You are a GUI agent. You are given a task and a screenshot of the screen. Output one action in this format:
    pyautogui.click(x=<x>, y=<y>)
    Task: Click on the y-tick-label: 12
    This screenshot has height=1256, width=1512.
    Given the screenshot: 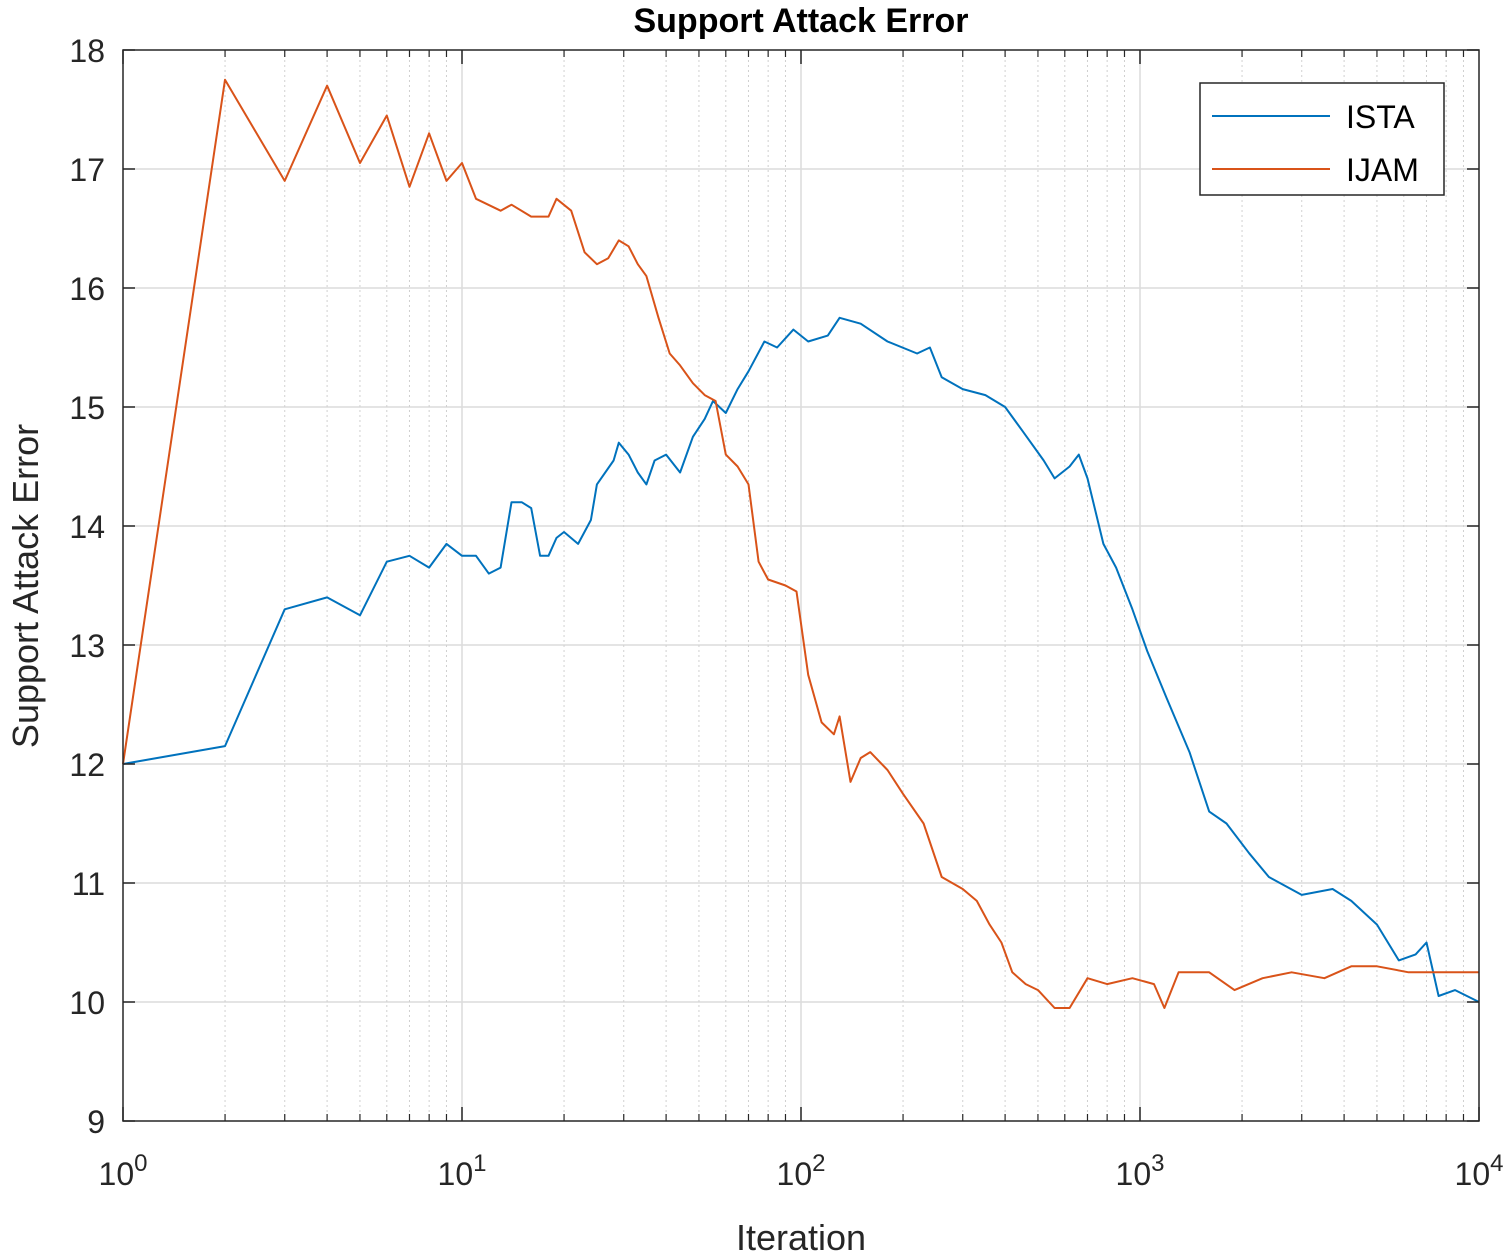 What is the action you would take?
    pyautogui.click(x=87, y=765)
    